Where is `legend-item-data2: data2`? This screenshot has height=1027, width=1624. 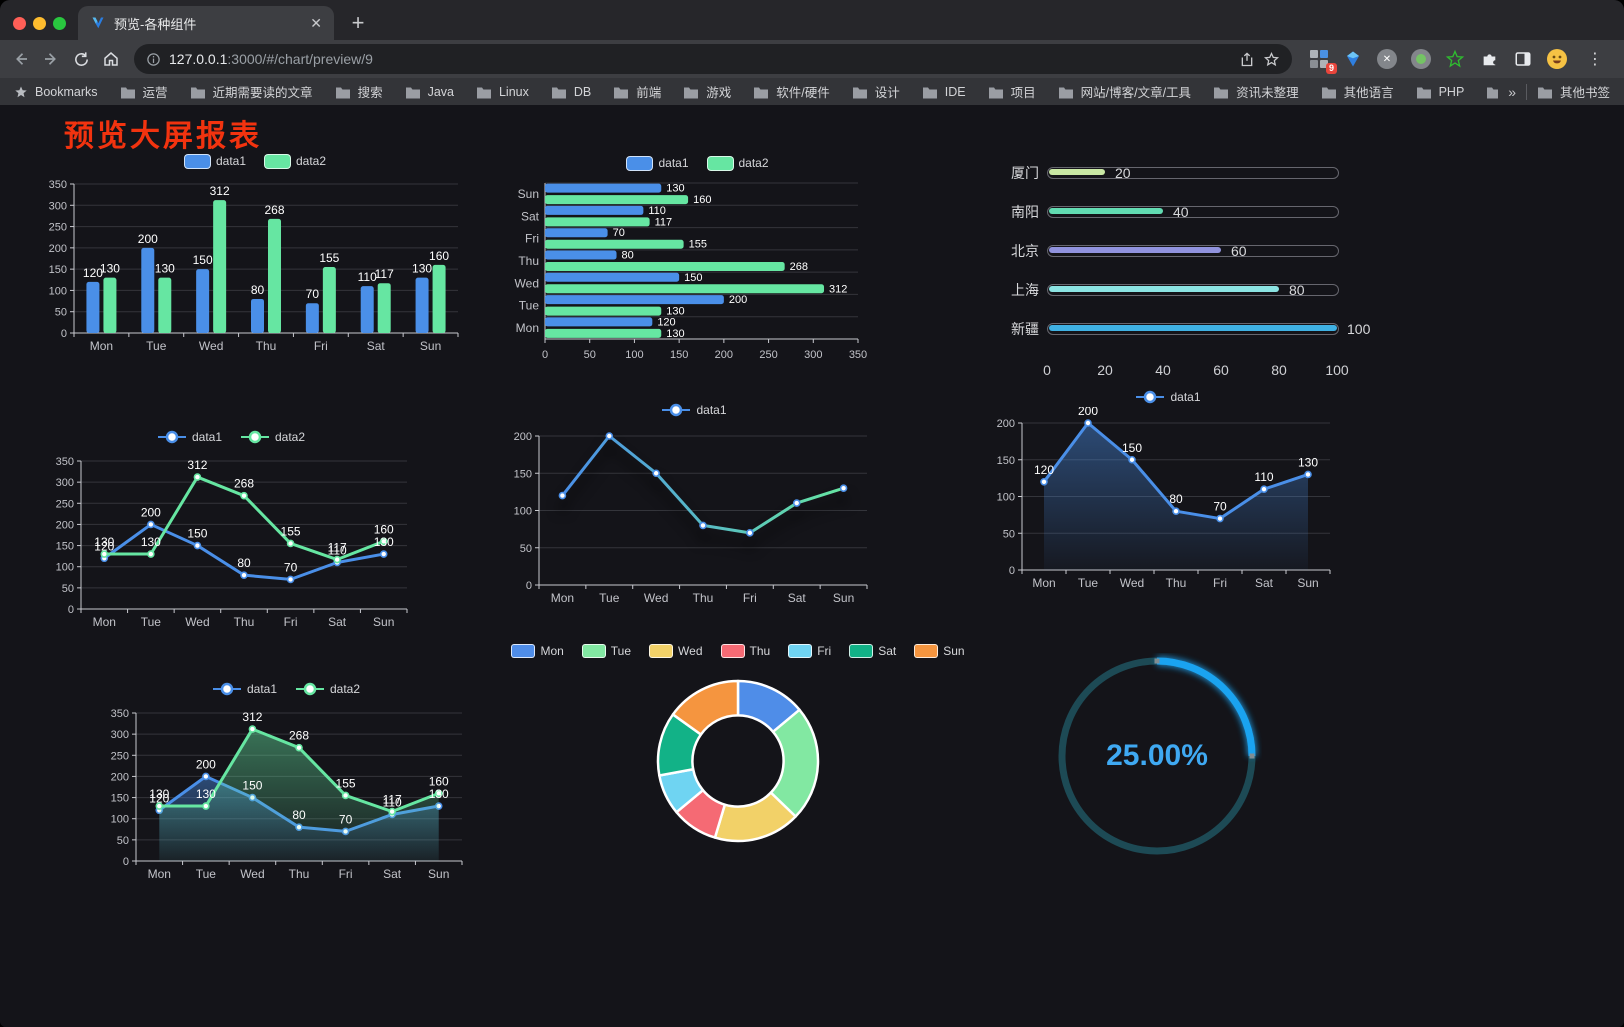
legend-item-data2: data2 is located at coordinates (272, 437).